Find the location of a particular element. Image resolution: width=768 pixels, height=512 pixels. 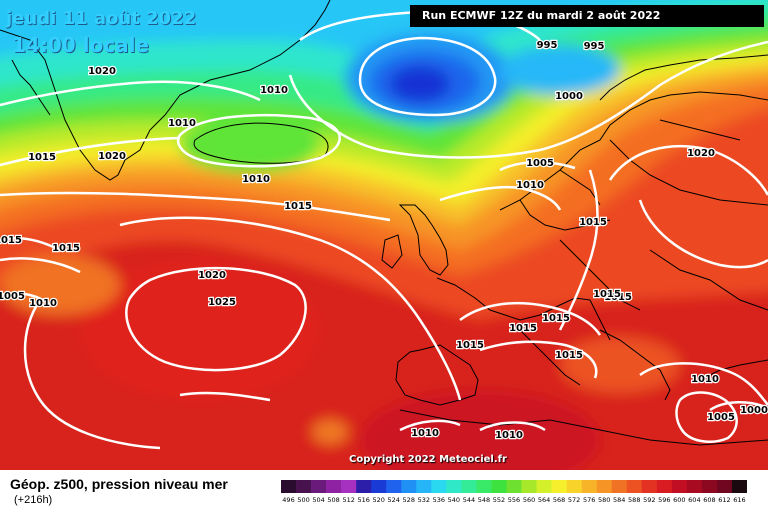

copyright-text: Copyright 2022 Meteociel.fr is located at coordinates (428, 459).